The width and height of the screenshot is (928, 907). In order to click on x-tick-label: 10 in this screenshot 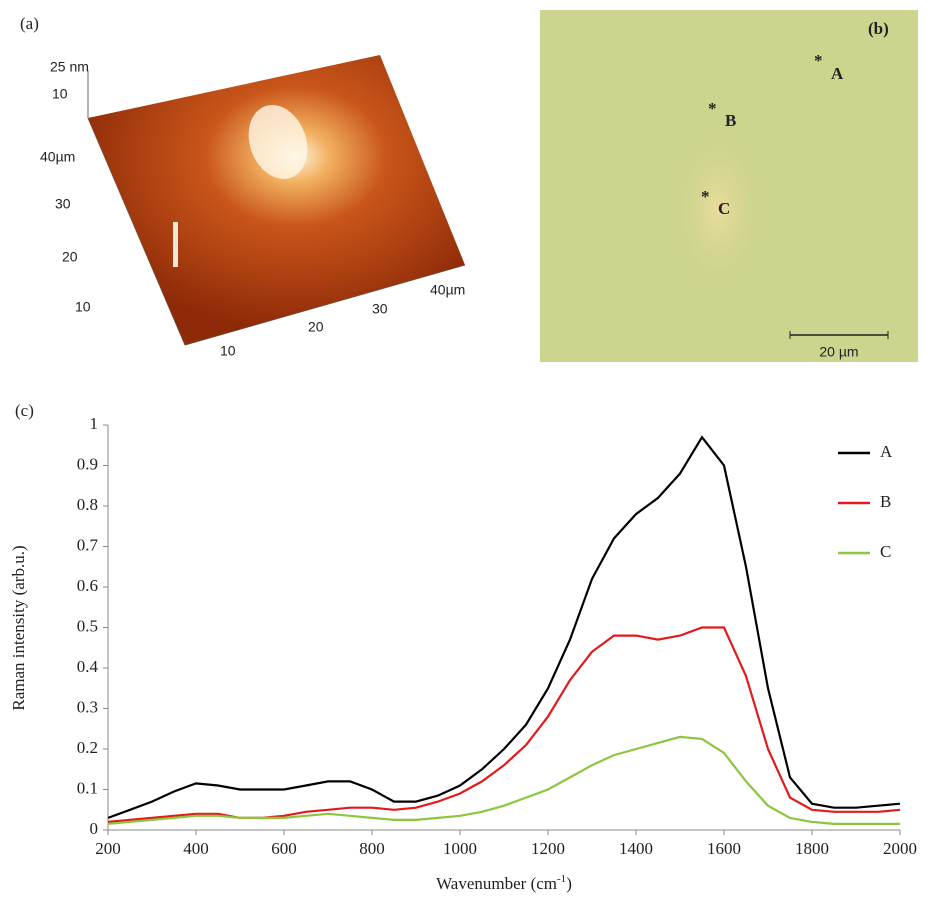, I will do `click(228, 351)`.